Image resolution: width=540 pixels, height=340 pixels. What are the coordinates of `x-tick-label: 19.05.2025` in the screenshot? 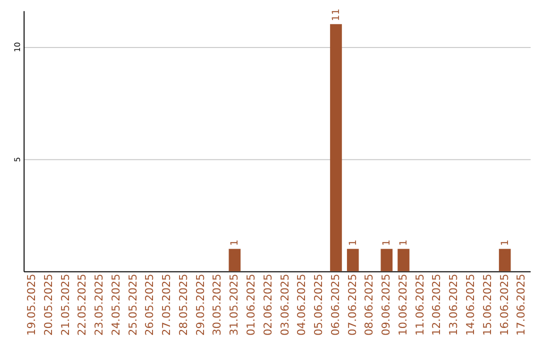 It's located at (31, 305).